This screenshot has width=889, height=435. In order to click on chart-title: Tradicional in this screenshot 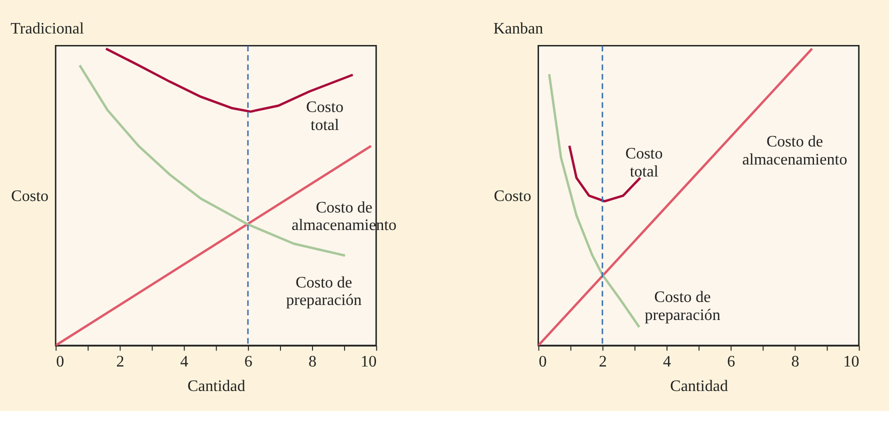, I will do `click(47, 29)`.